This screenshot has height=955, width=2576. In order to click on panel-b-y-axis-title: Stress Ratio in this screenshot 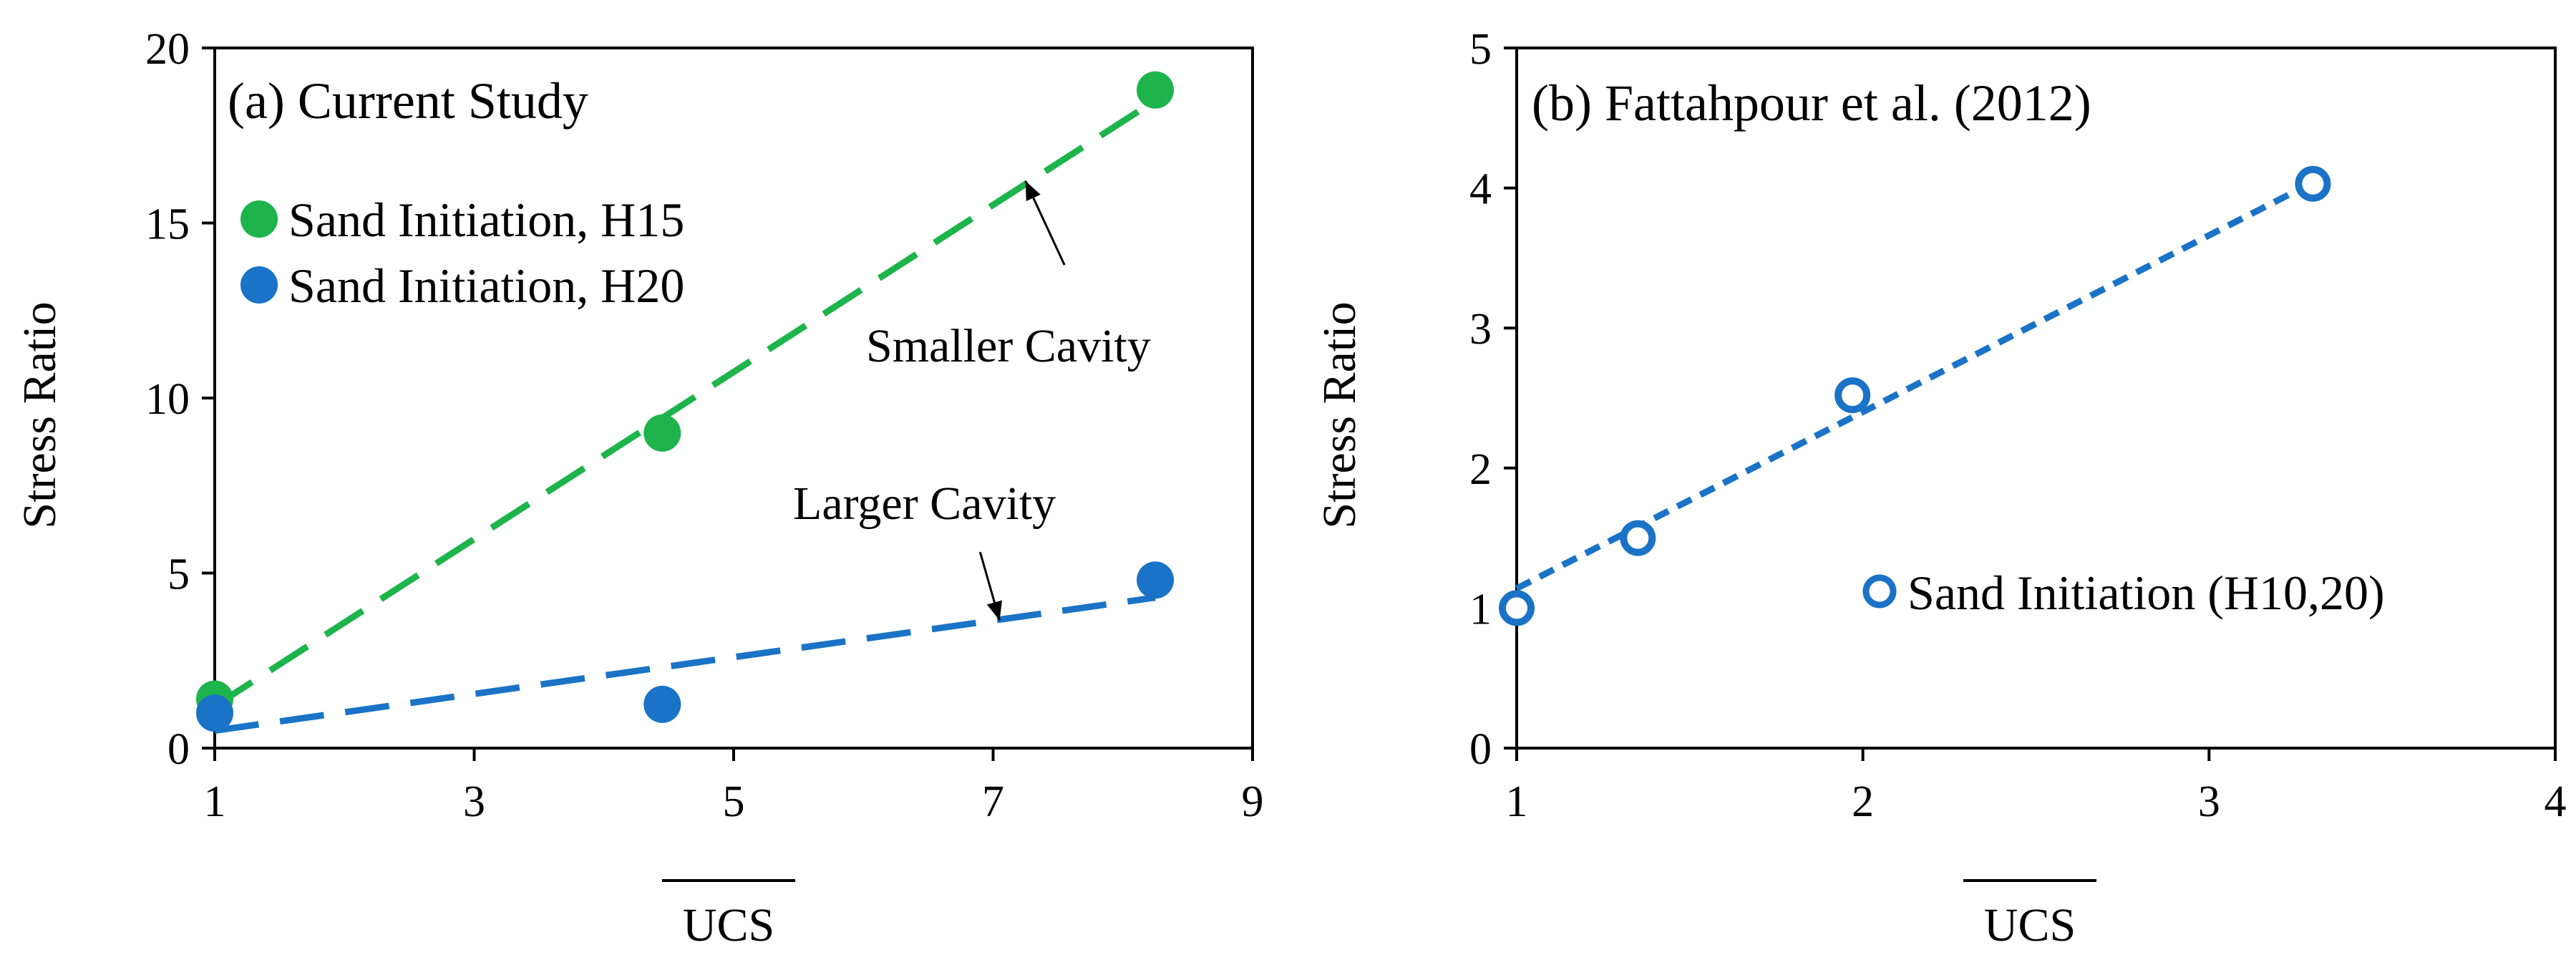, I will do `click(1339, 414)`.